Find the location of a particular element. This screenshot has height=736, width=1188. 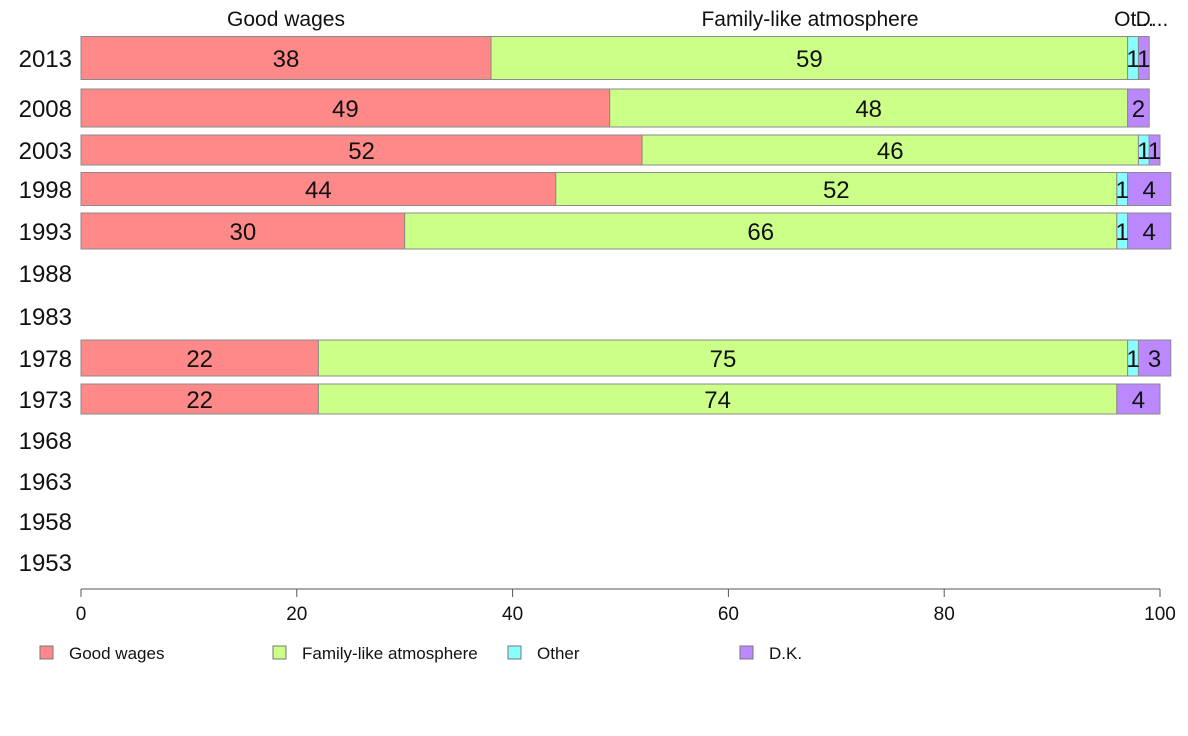

year-label: 2013 is located at coordinates (45, 59).